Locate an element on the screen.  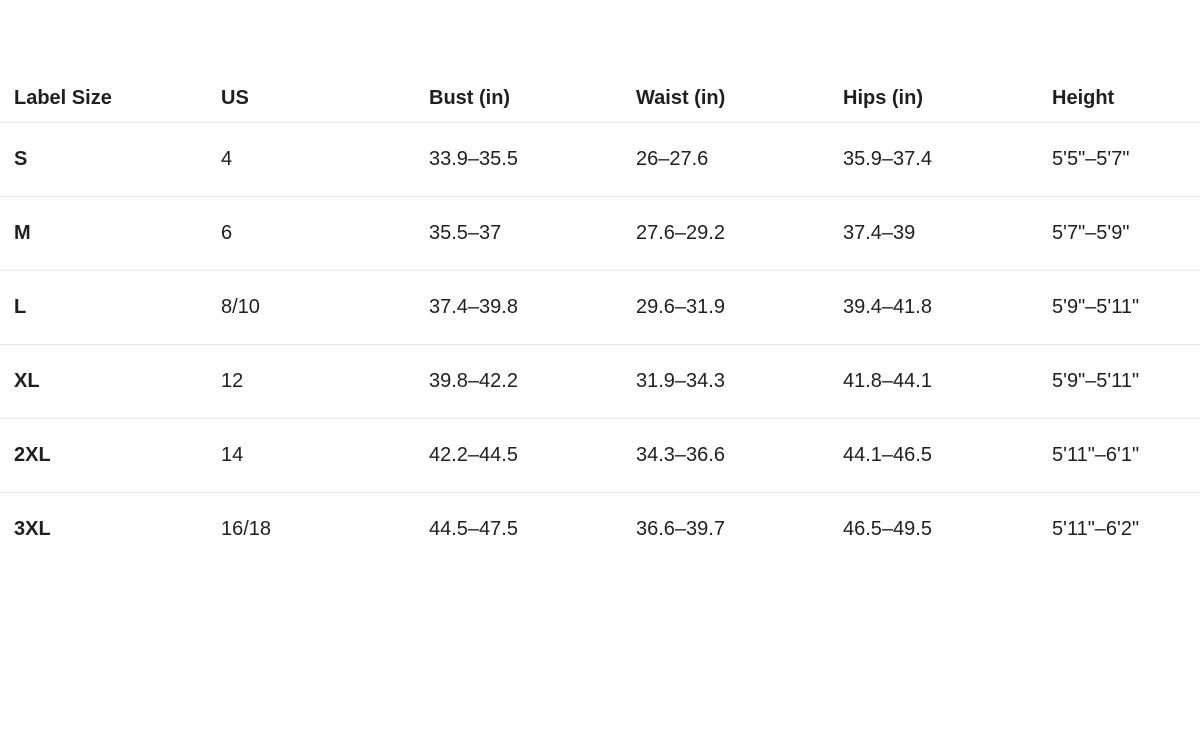
cell-label-size: 2XL is located at coordinates (110, 455).